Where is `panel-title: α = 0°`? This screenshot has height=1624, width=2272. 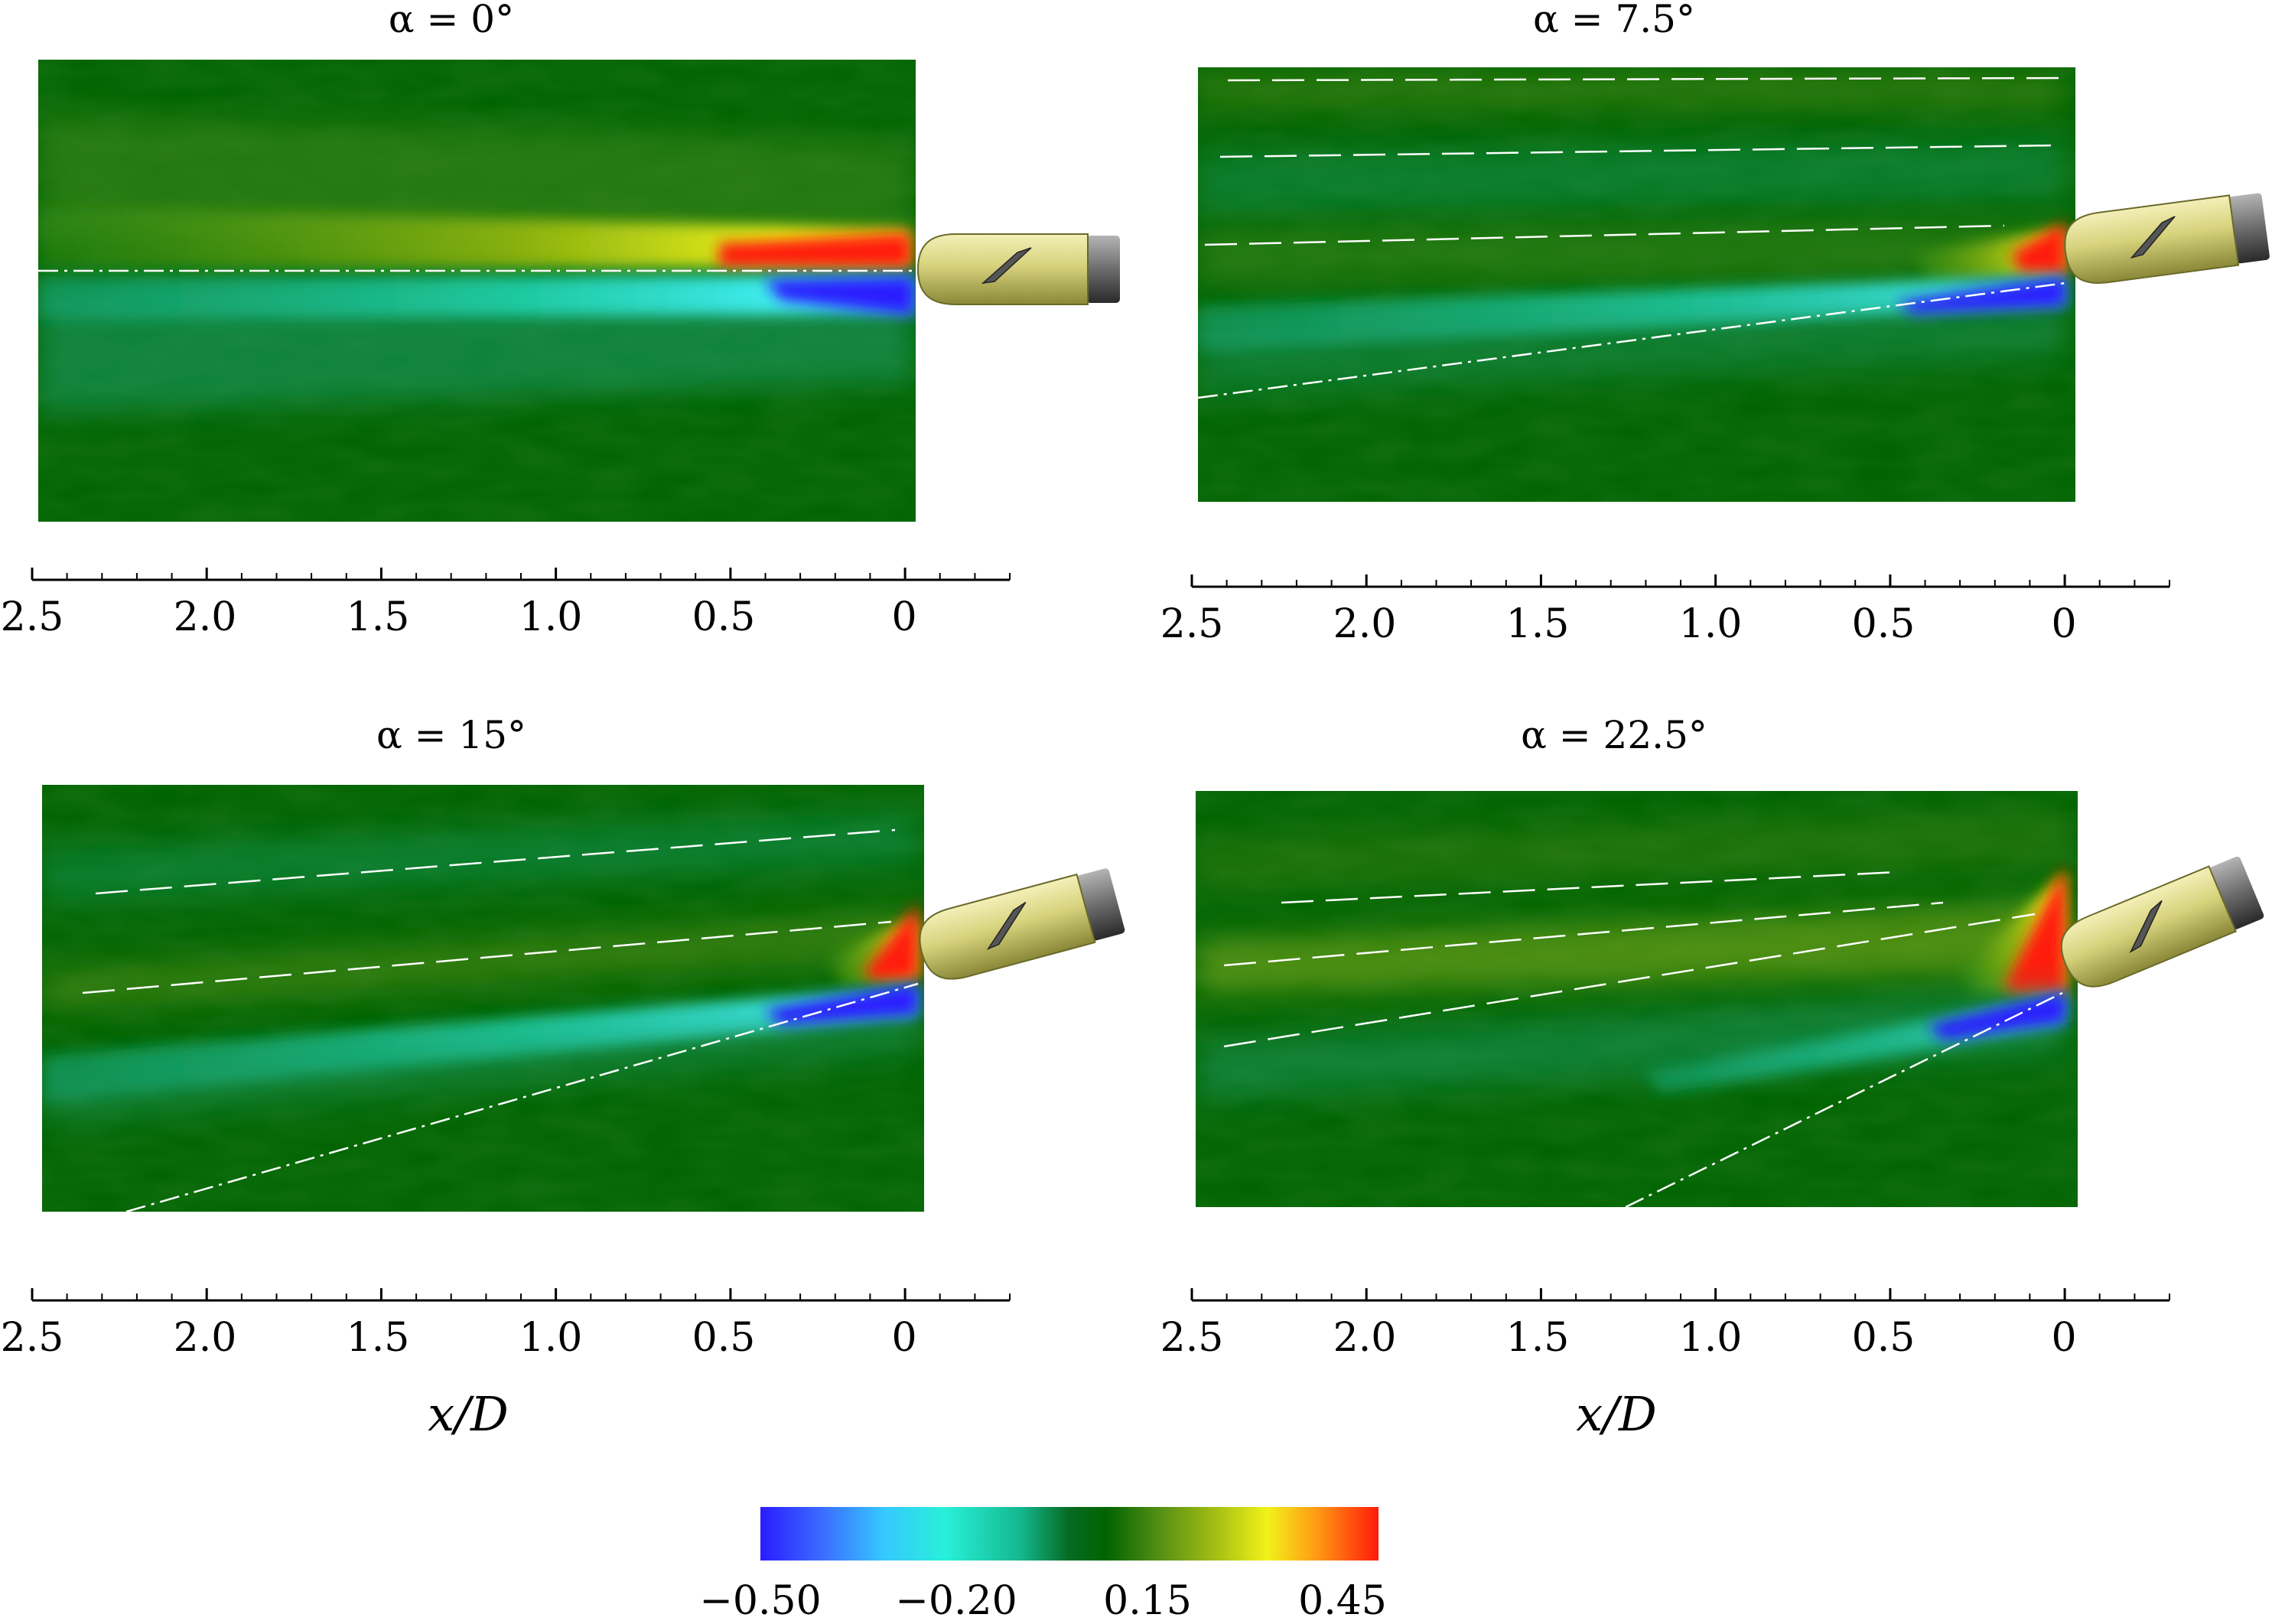 panel-title: α = 0° is located at coordinates (452, 20).